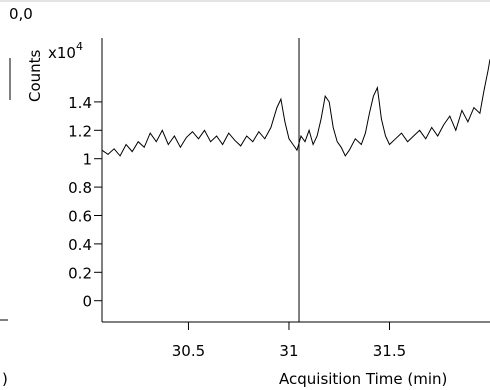  What do you see at coordinates (85, 202) in the screenshot?
I see `y-ticks: 0 0.2 0.4 0.6 0.8 1 1.2 1.4` at bounding box center [85, 202].